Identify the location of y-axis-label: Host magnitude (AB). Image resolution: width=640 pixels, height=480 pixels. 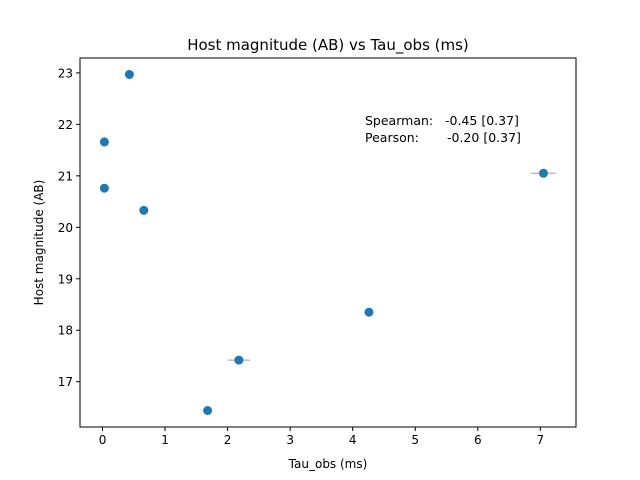
(39, 243).